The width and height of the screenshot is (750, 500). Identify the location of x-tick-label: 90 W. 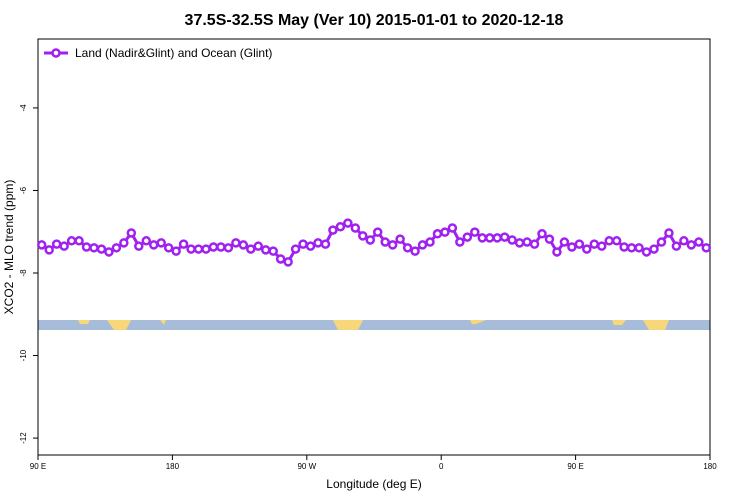
(306, 466).